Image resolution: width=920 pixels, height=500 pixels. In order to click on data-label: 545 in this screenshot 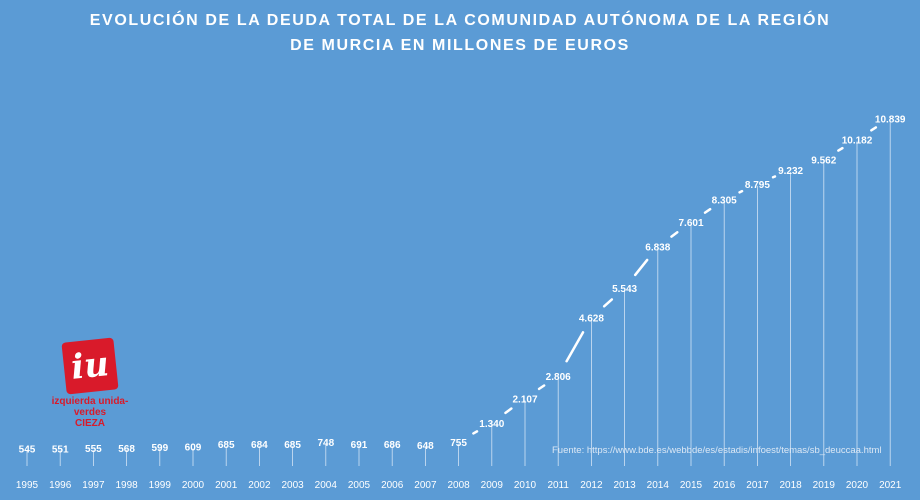, I will do `click(27, 450)`.